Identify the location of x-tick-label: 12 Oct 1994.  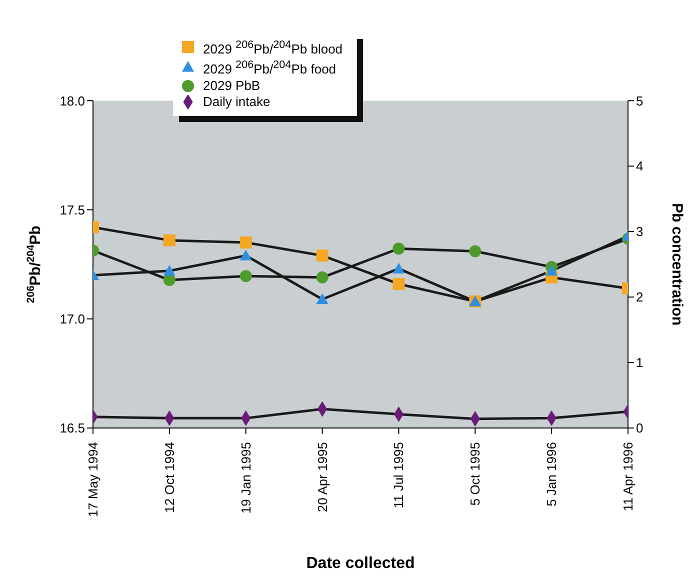
(169, 477).